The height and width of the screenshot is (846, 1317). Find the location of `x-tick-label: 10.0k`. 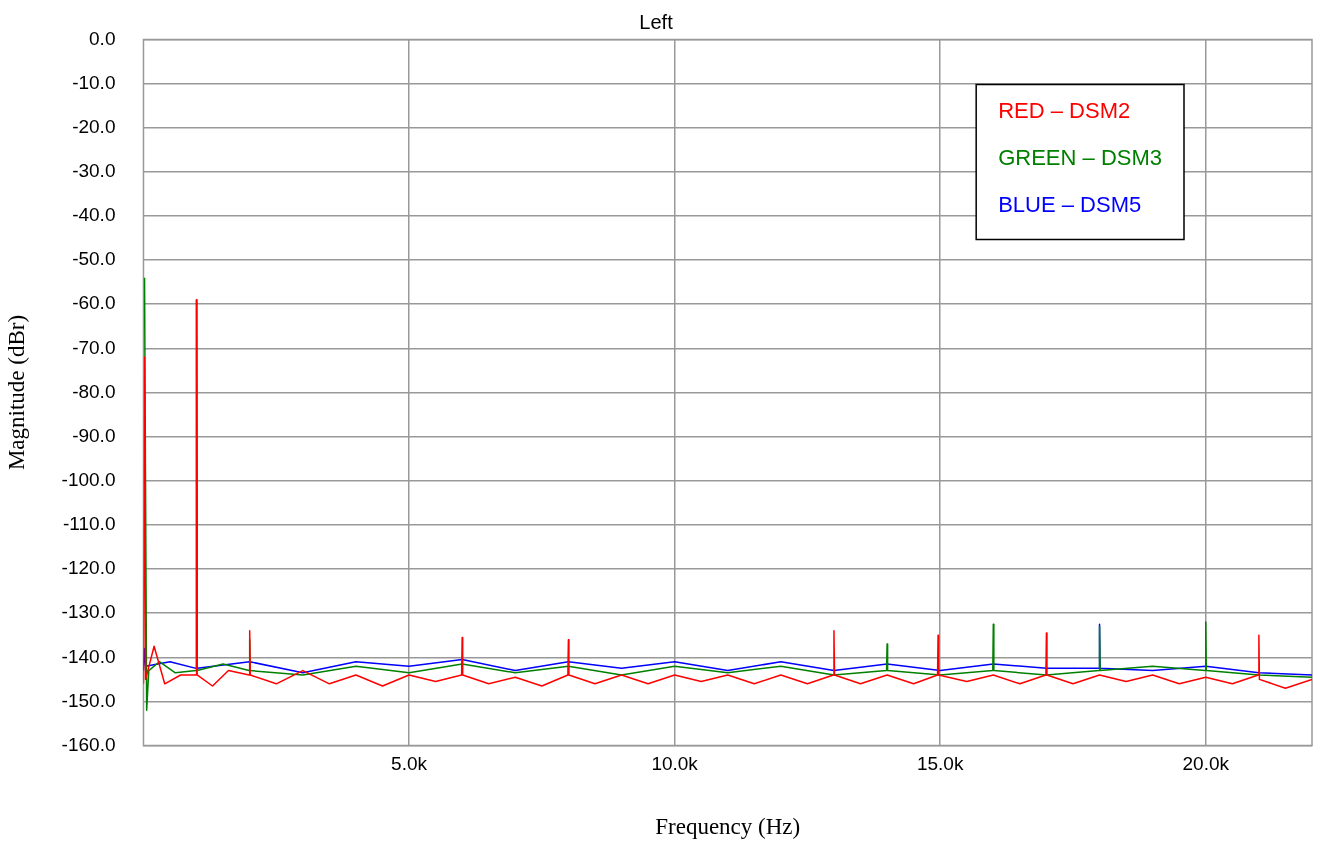

x-tick-label: 10.0k is located at coordinates (675, 764).